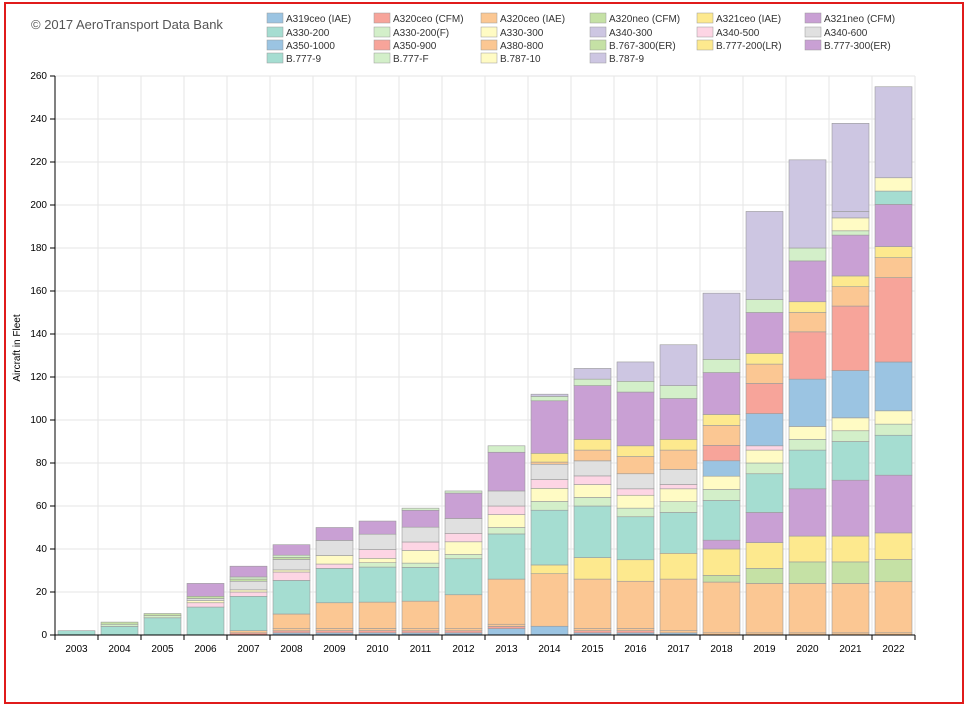 This screenshot has height=709, width=970. What do you see at coordinates (510, 58) in the screenshot?
I see `legend-item: B.787-10` at bounding box center [510, 58].